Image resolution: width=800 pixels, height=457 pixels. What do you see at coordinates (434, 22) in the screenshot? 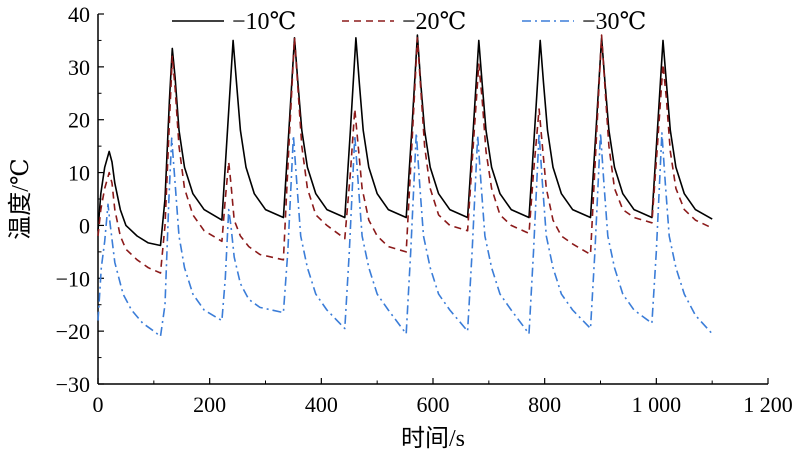
I see `legend-label-2: −20℃` at bounding box center [434, 22].